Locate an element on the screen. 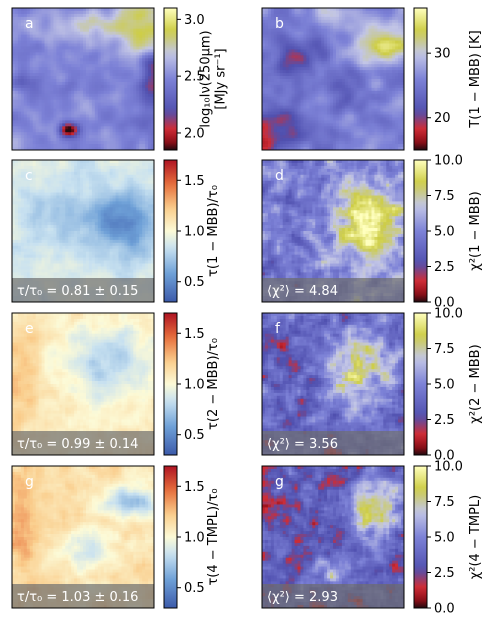 The height and width of the screenshot is (627, 491). colorbar-tick-label: 2.5 is located at coordinates (194, 77).